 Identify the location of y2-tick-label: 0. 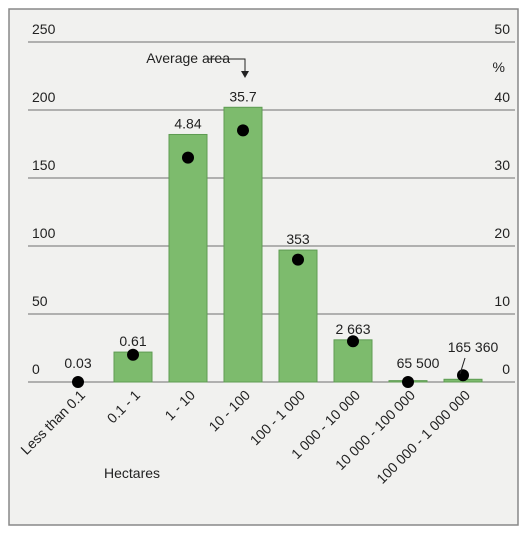
(506, 369).